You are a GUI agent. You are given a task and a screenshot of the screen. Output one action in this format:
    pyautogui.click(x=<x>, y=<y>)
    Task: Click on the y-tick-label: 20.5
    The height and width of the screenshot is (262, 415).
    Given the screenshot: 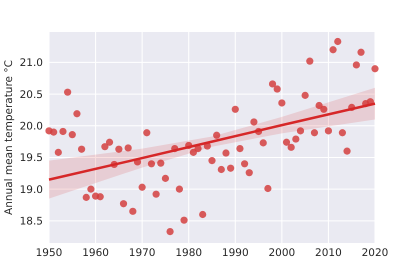 What is the action you would take?
    pyautogui.click(x=31, y=94)
    